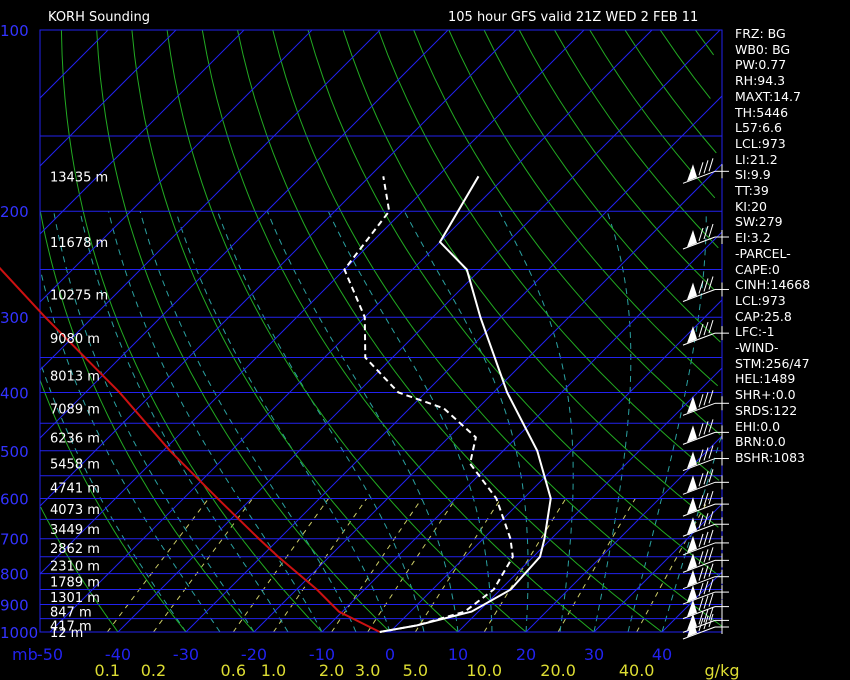 This screenshot has height=680, width=850. Describe the element at coordinates (756, 159) in the screenshot. I see `index-line: LI:21.2` at that location.